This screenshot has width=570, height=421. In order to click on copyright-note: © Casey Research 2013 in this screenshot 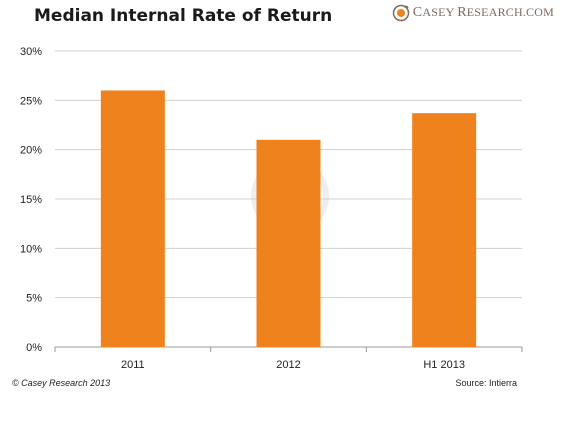, I will do `click(61, 383)`.